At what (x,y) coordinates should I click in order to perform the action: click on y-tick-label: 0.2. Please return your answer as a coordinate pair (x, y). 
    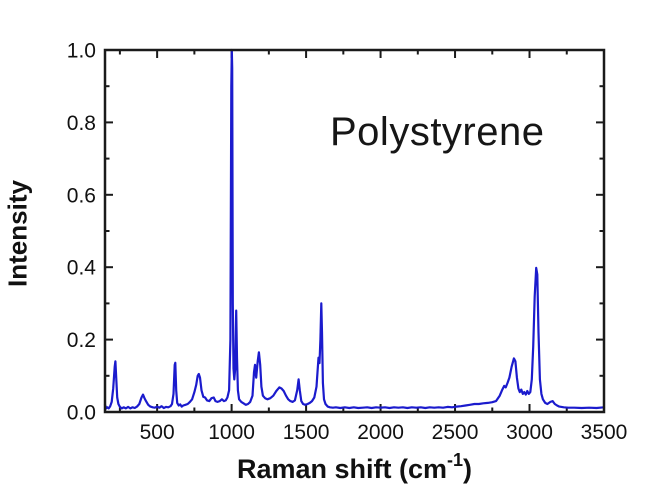
    Looking at the image, I should click on (81, 340).